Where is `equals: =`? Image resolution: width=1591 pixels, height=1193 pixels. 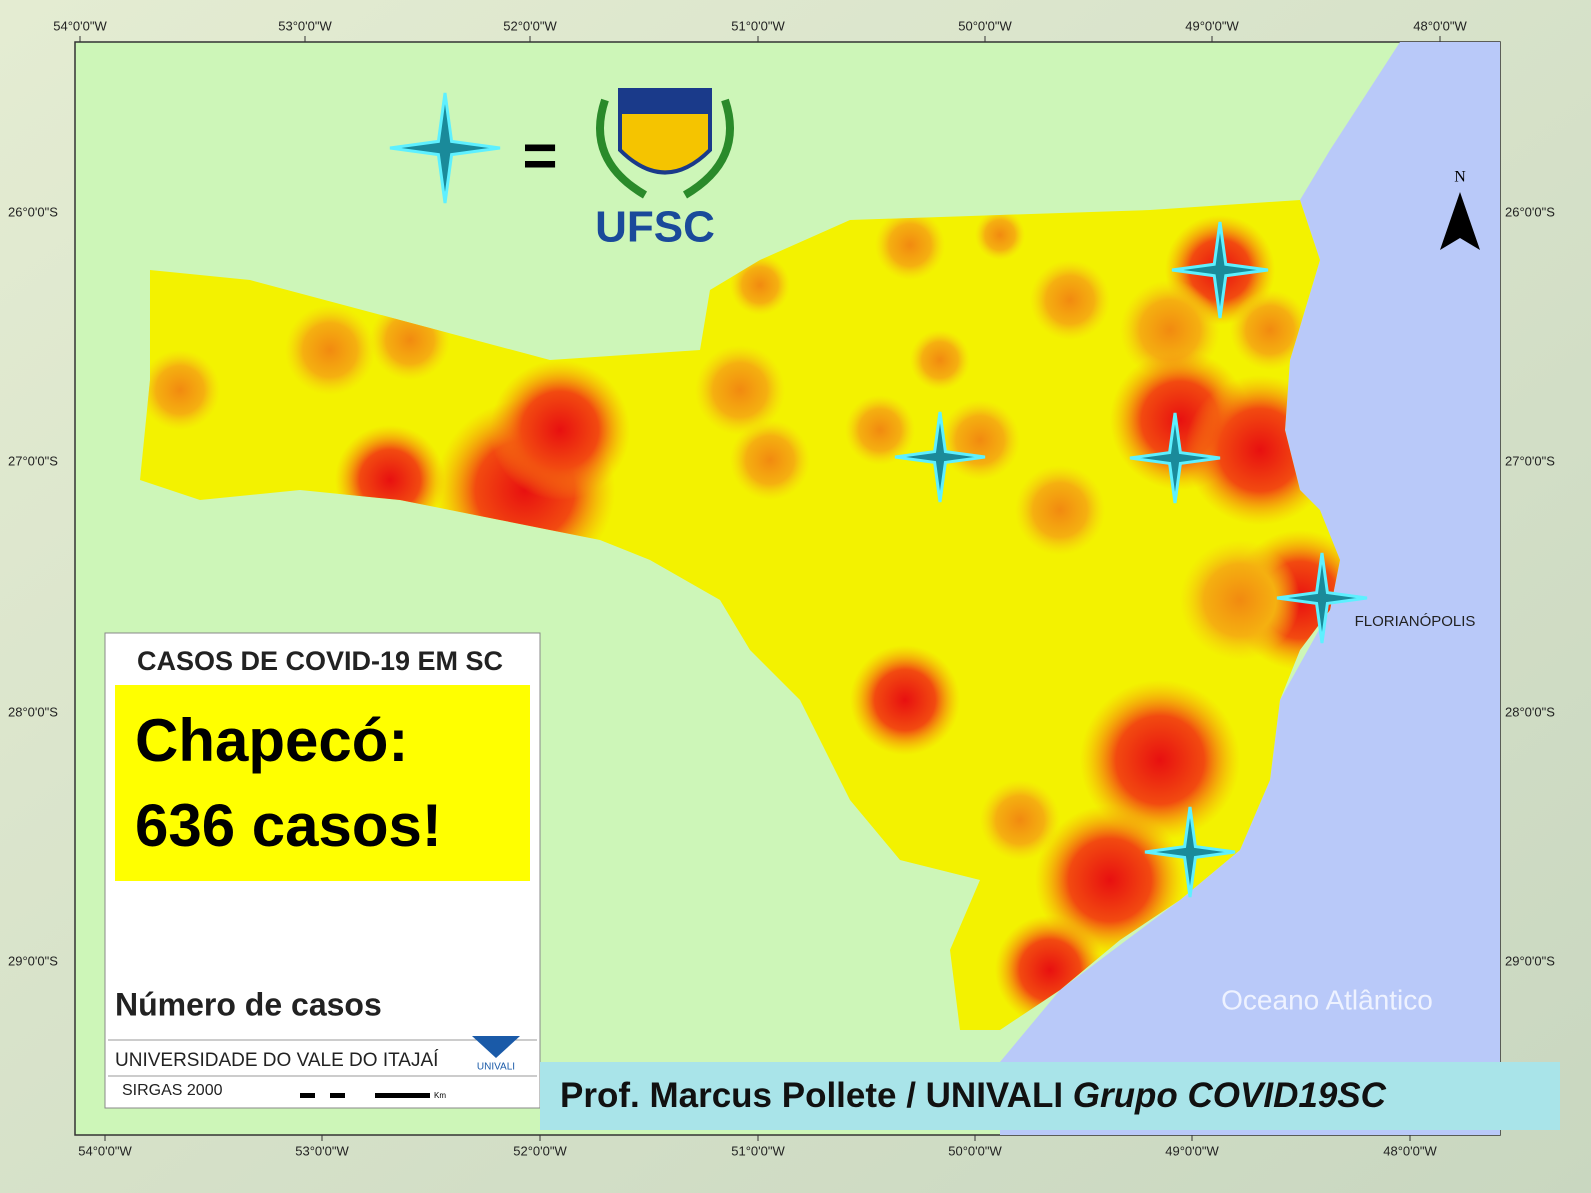 equals: = is located at coordinates (539, 155).